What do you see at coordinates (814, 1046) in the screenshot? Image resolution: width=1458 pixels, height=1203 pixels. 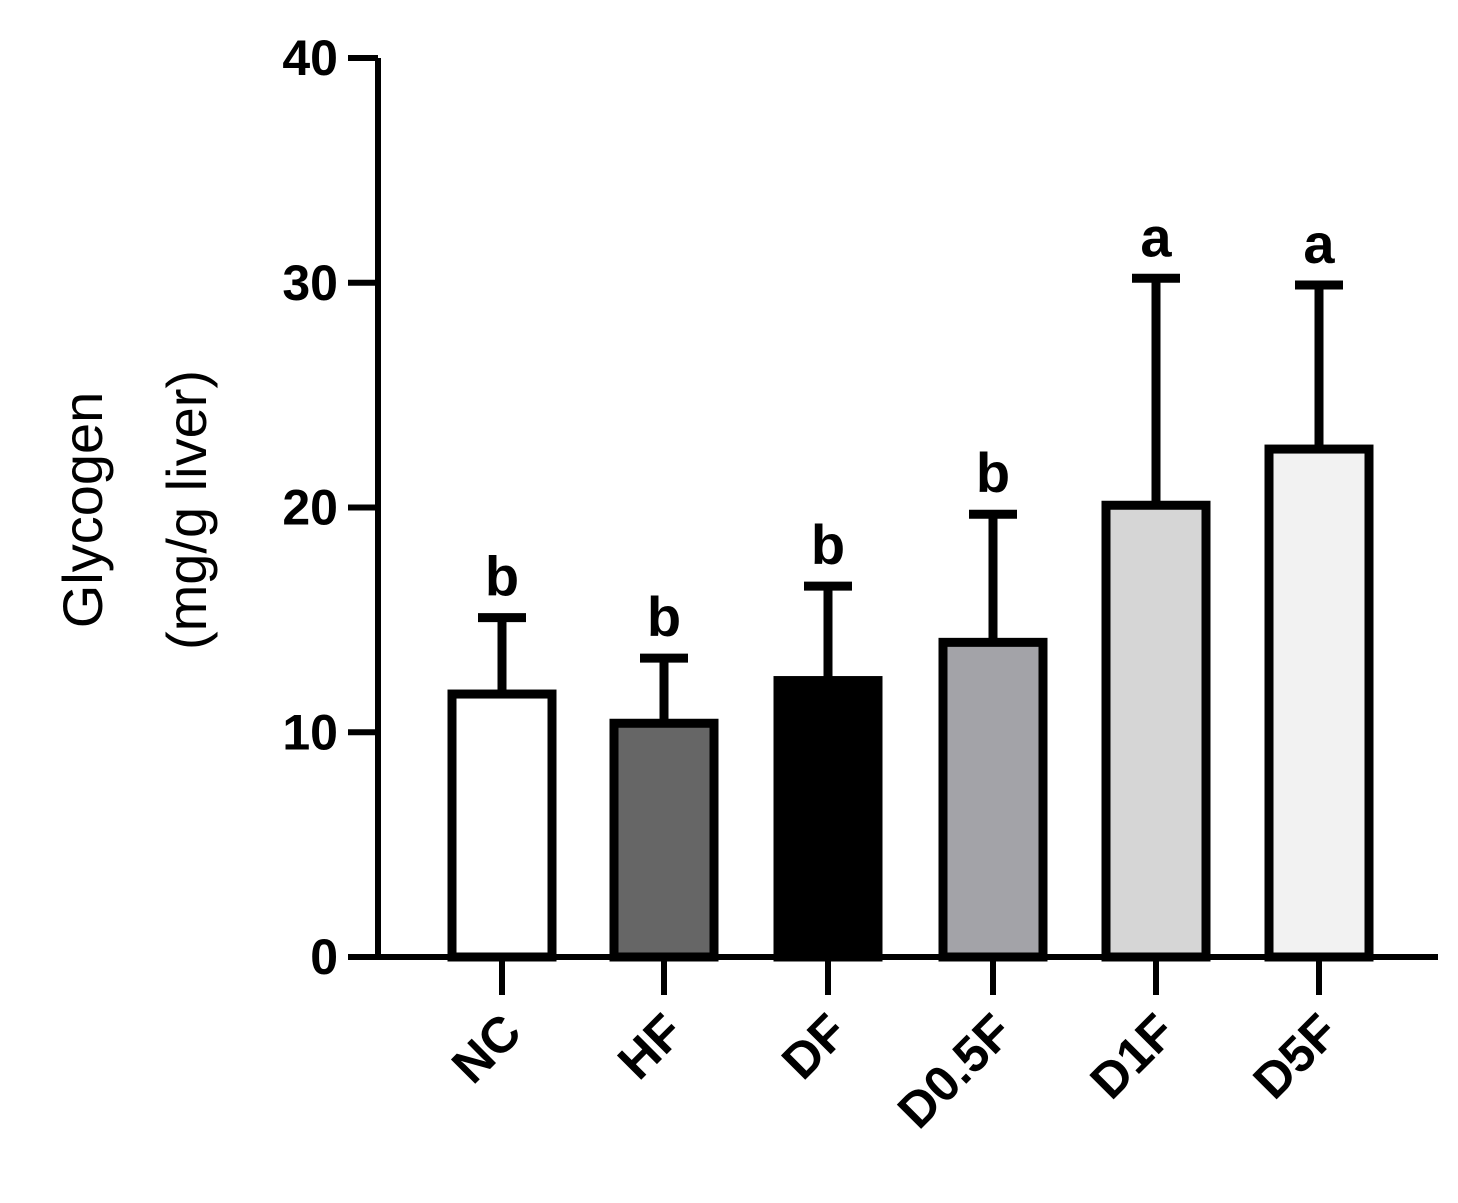 I see `x-tick-label-df: DF` at bounding box center [814, 1046].